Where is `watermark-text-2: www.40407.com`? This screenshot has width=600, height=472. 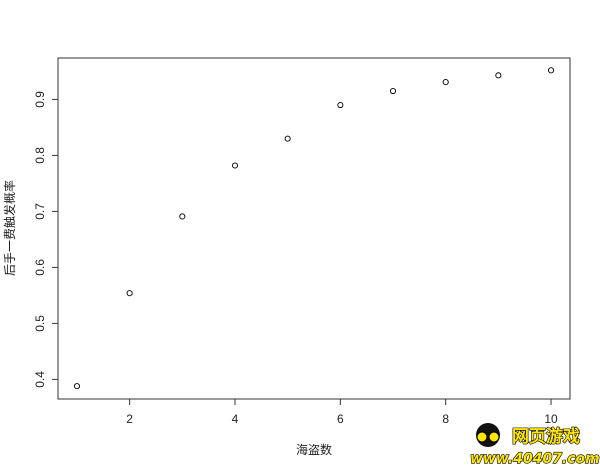
watermark-text-2: www.40407.com is located at coordinates (535, 459).